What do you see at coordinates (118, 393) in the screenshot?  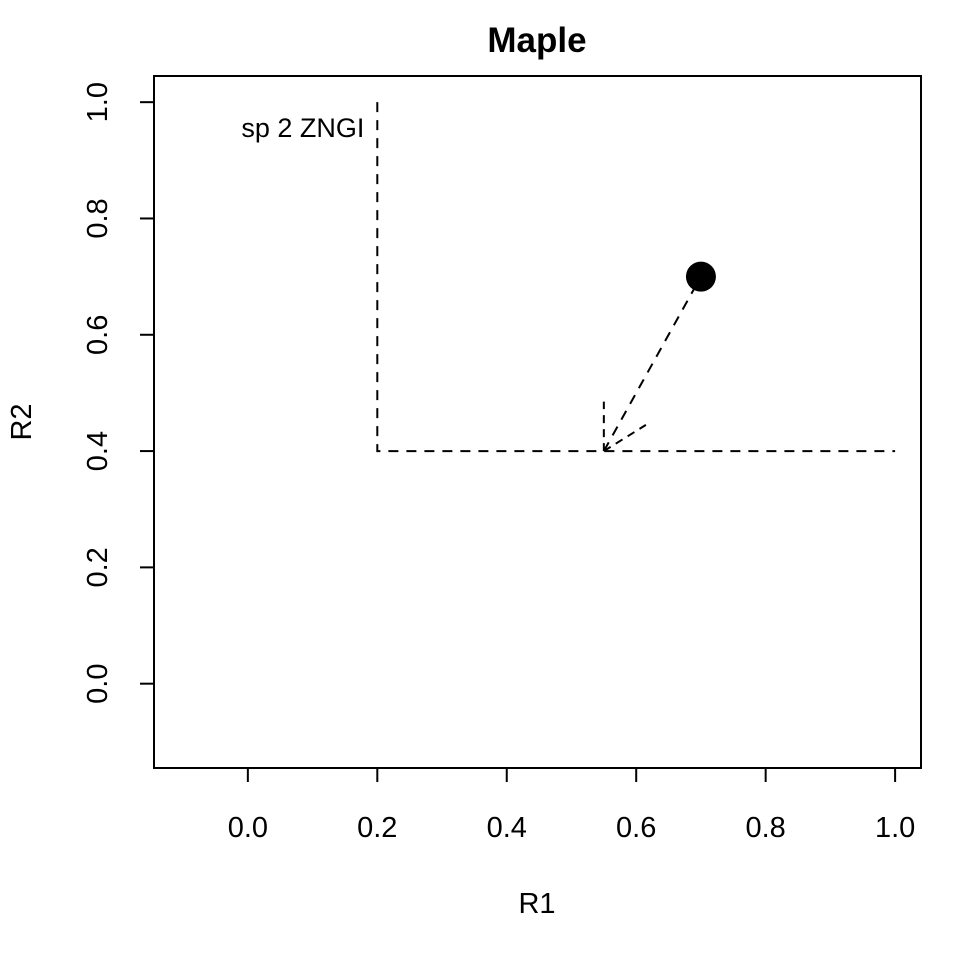 I see `y-axis: 0.0 0.2 0.4 0.6 0.8 1.0` at bounding box center [118, 393].